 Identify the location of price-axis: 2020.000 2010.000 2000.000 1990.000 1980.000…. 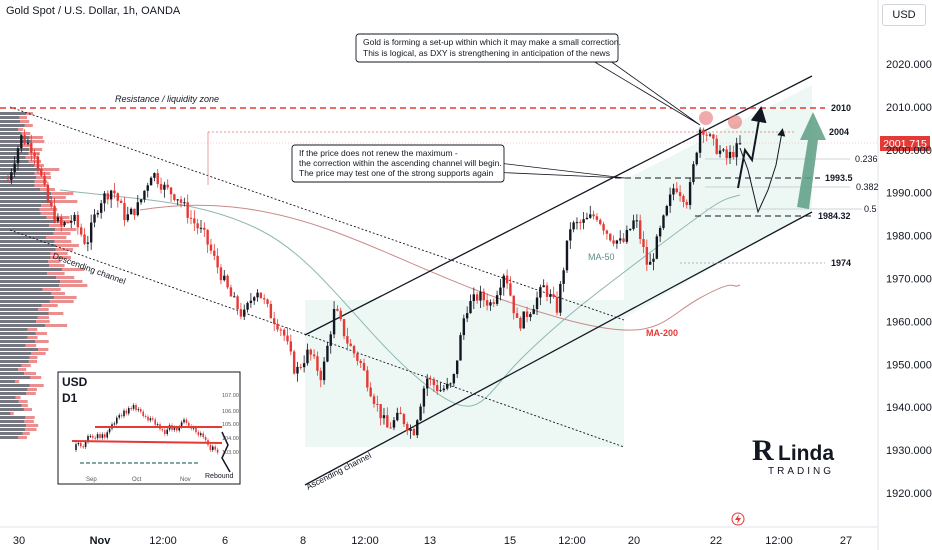
(909, 279).